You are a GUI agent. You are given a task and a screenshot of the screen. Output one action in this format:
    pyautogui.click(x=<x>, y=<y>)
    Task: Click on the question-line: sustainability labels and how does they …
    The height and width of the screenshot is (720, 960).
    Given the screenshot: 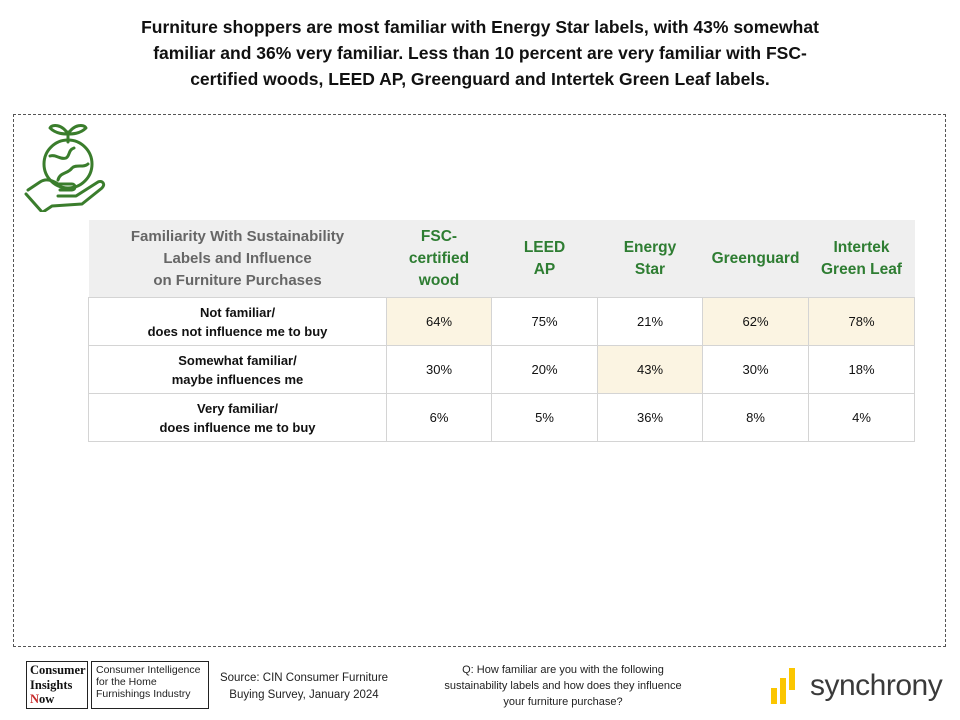 What is the action you would take?
    pyautogui.click(x=563, y=686)
    